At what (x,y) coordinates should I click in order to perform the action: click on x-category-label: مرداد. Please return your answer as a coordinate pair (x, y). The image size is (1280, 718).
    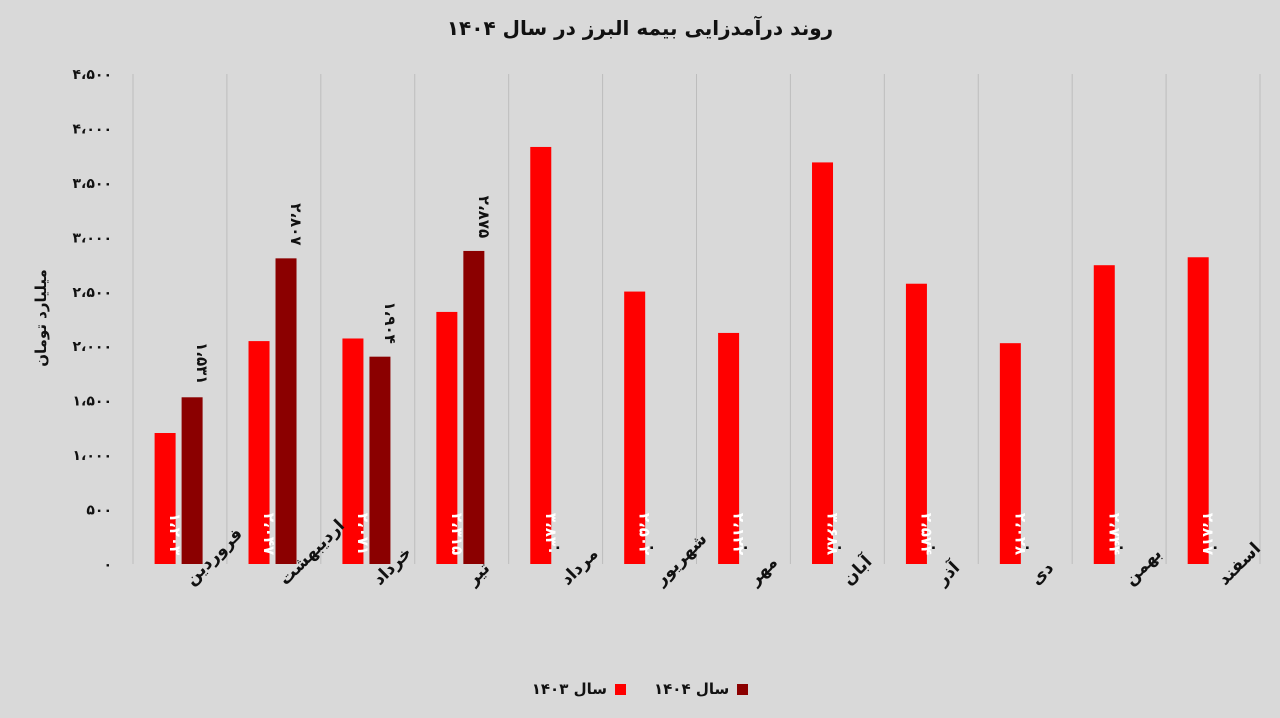
    Looking at the image, I should click on (580, 567).